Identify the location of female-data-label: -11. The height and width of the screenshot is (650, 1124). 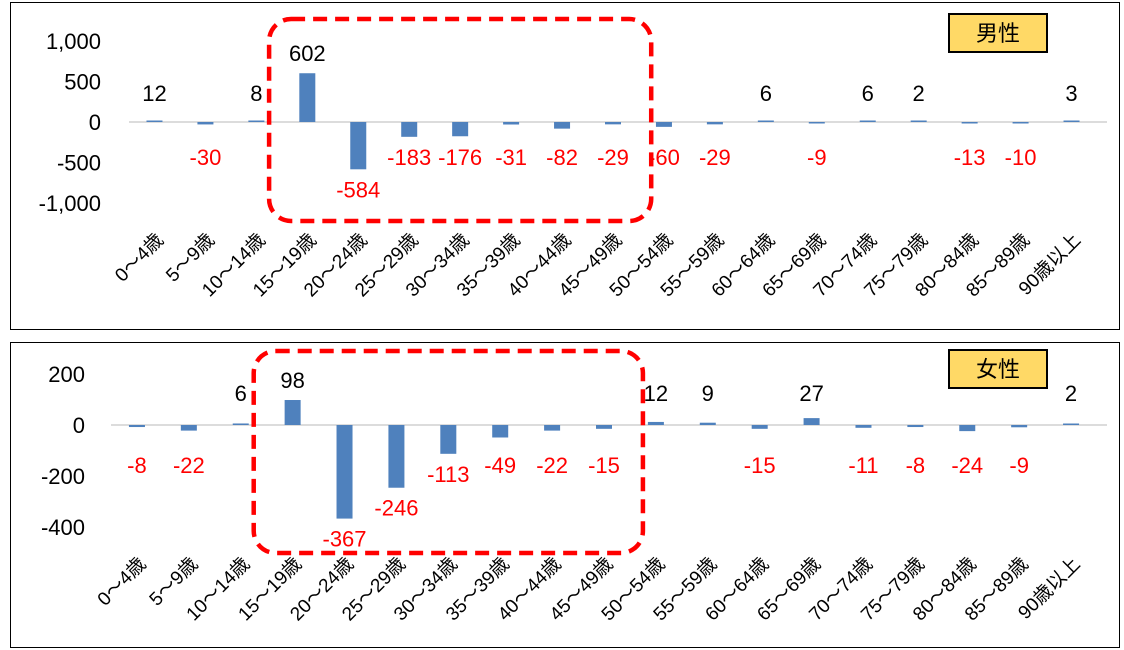
(863, 465).